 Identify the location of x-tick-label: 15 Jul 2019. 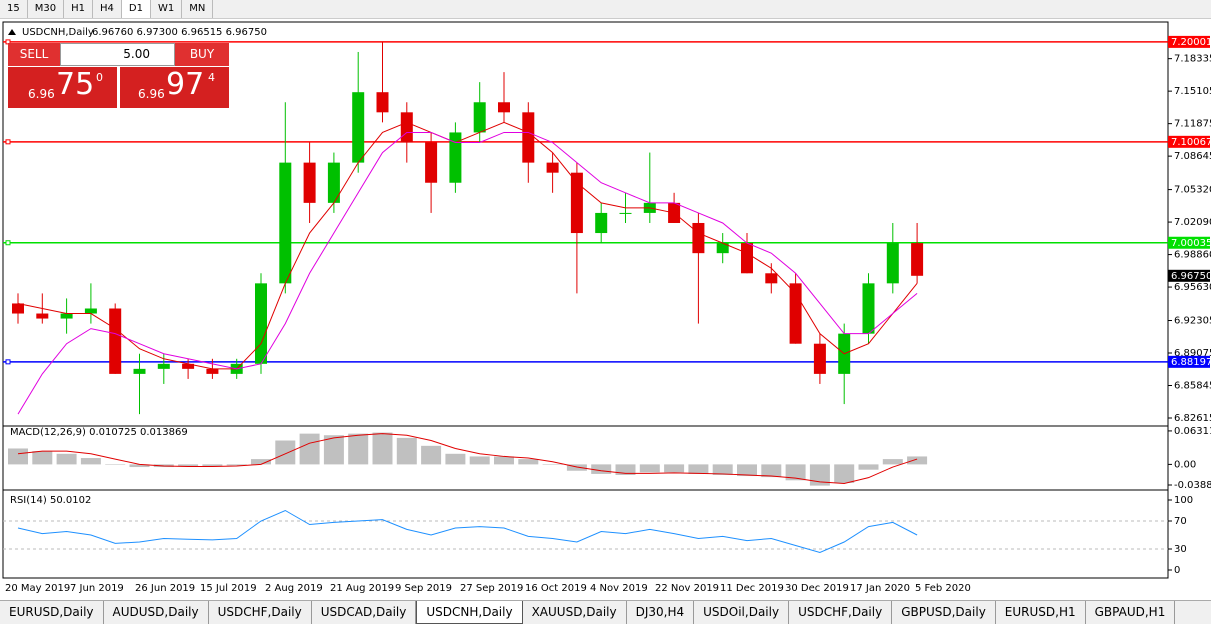
(228, 588).